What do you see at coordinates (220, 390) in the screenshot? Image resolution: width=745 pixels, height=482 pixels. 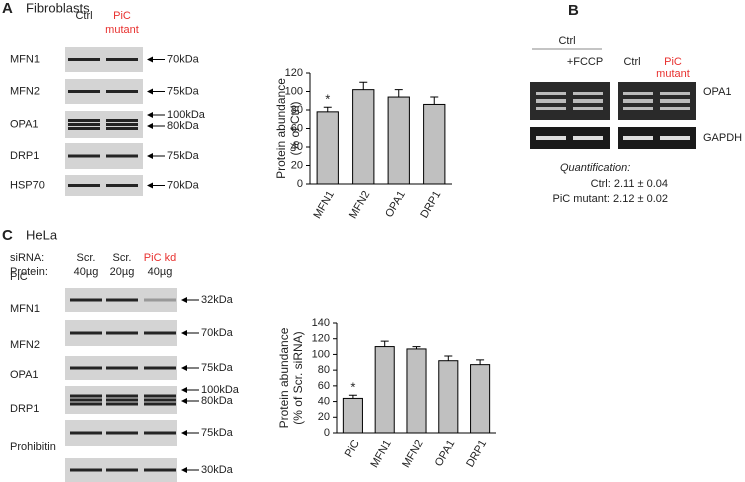 I see `marker-label: 100kDa` at bounding box center [220, 390].